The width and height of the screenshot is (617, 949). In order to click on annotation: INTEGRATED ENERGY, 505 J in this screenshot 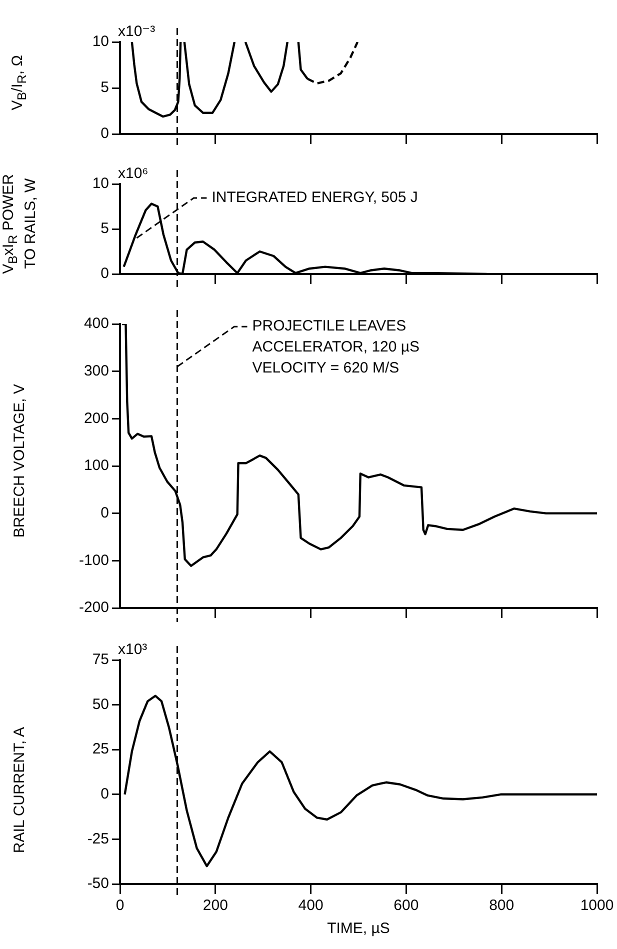, I will do `click(315, 197)`.